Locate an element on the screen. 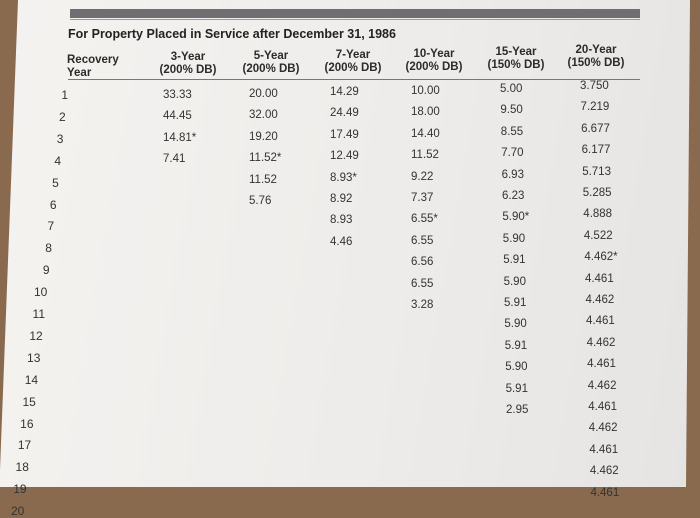 The width and height of the screenshot is (700, 518). header-5yr: 5-Year (200% DB) is located at coordinates (271, 63).